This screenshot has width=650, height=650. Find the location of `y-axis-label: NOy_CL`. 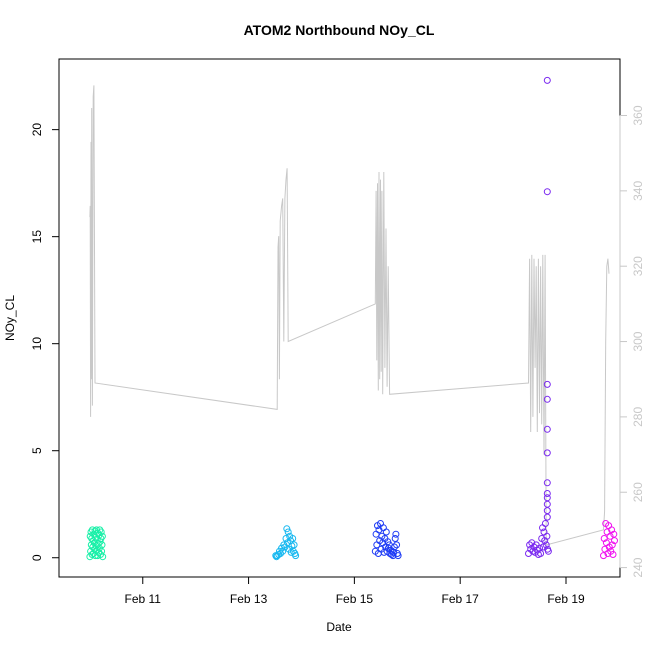

y-axis-label: NOy_CL is located at coordinates (10, 318).